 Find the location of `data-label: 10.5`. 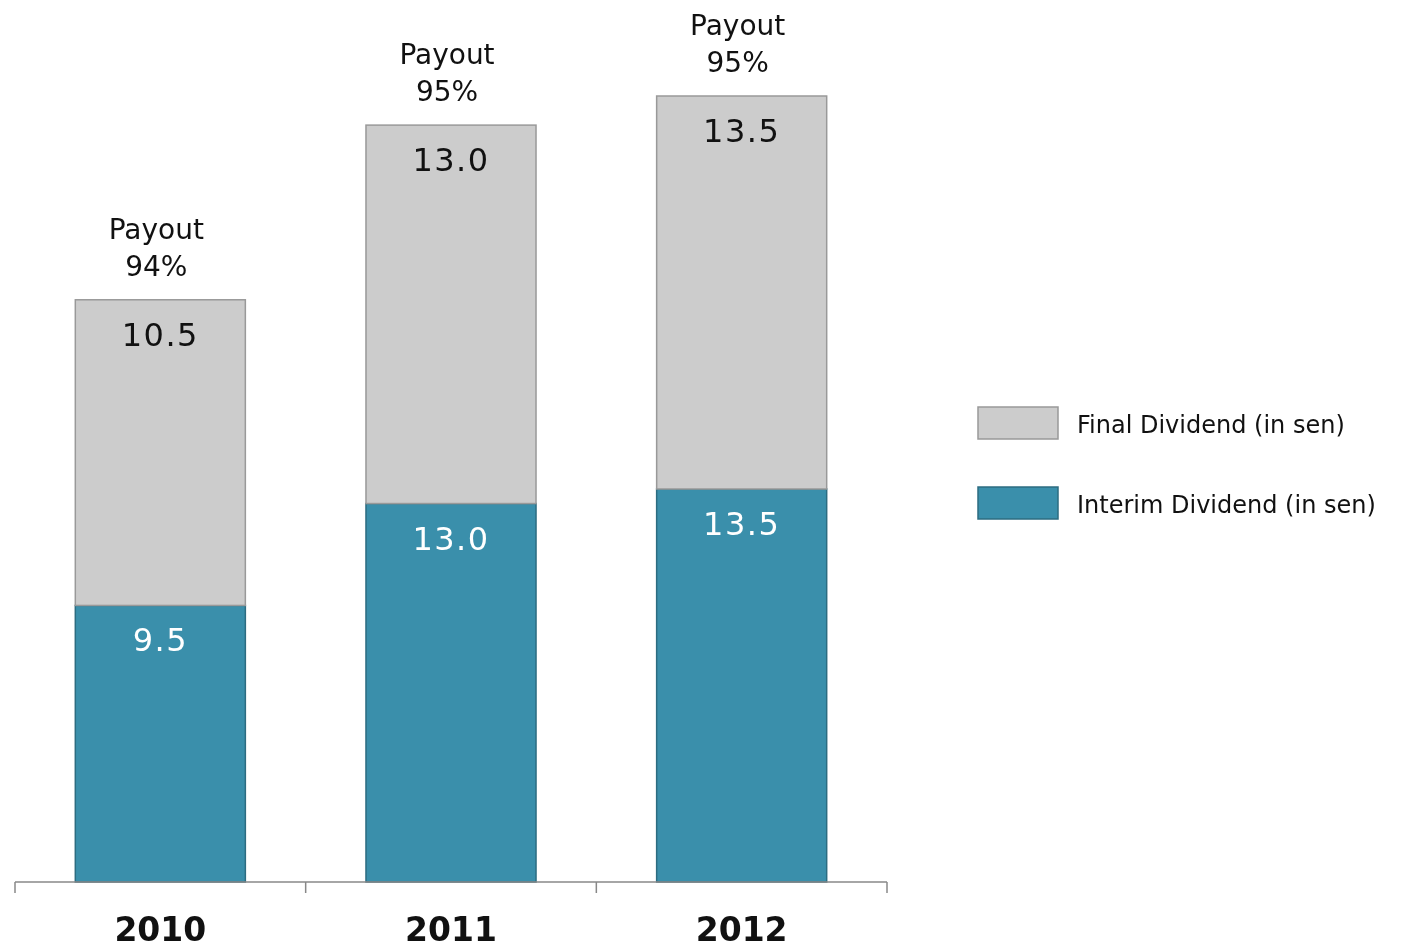

data-label: 10.5 is located at coordinates (160, 334).